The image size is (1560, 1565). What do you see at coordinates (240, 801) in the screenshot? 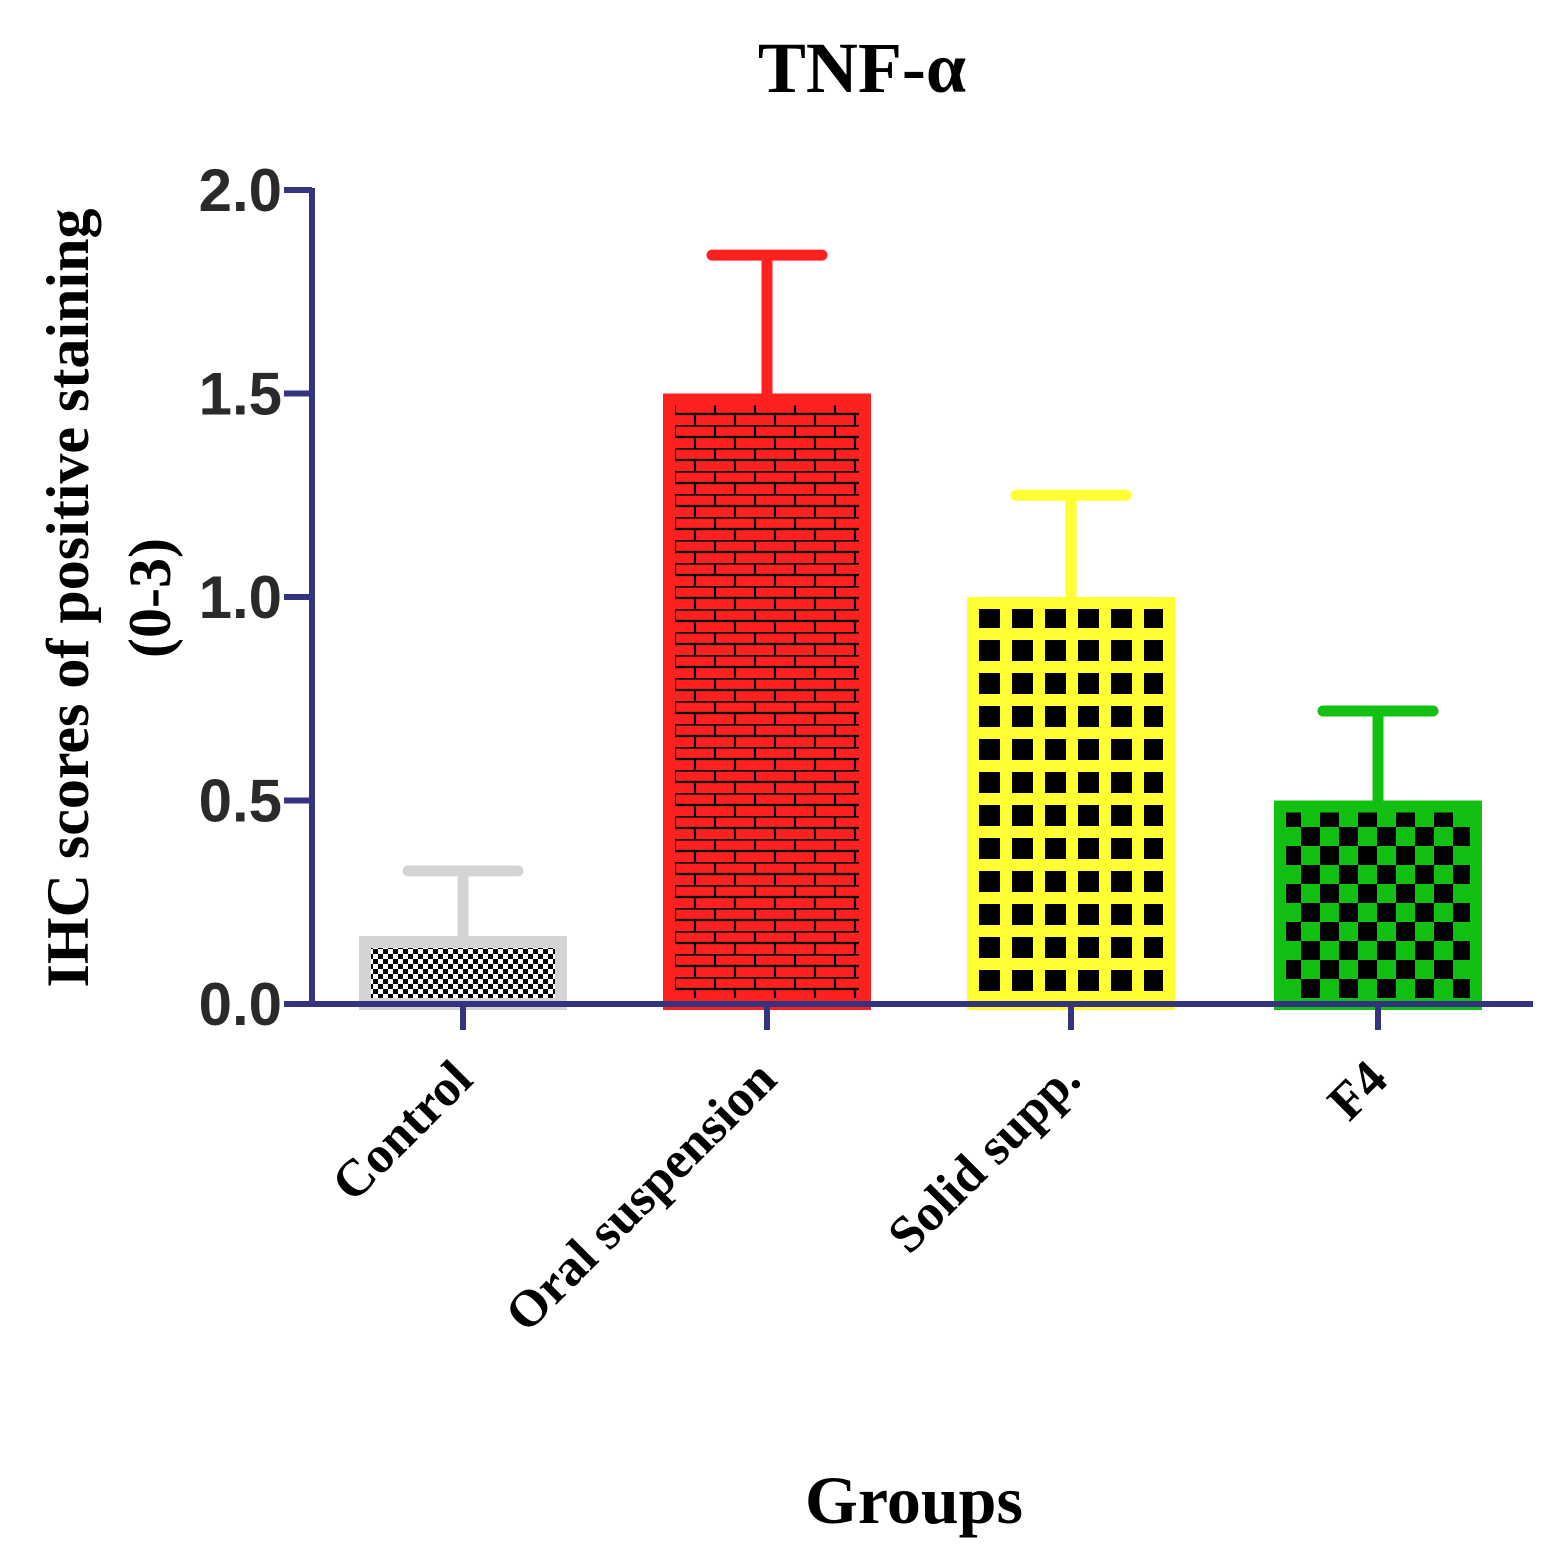
I see `y-tick-label: 0.5` at bounding box center [240, 801].